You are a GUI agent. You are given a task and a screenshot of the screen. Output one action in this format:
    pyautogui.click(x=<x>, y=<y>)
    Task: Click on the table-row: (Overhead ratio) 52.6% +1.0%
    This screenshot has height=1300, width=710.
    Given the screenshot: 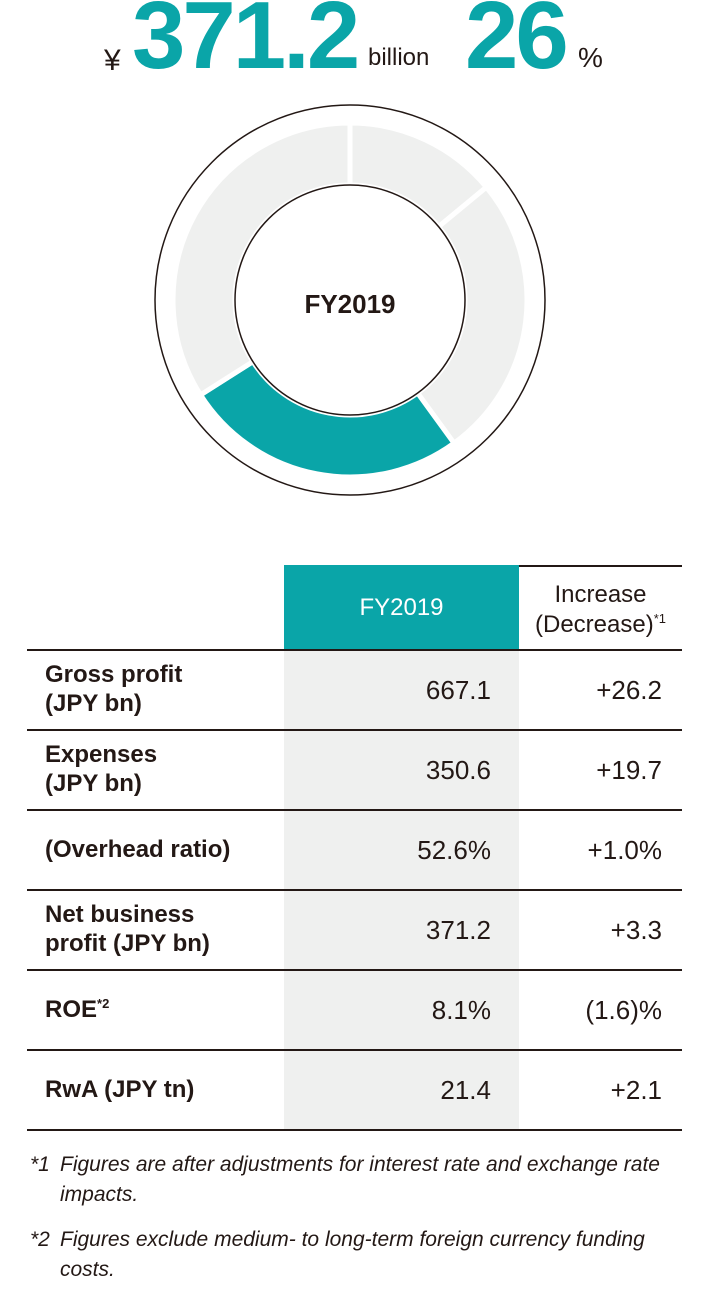 What is the action you would take?
    pyautogui.click(x=354, y=849)
    